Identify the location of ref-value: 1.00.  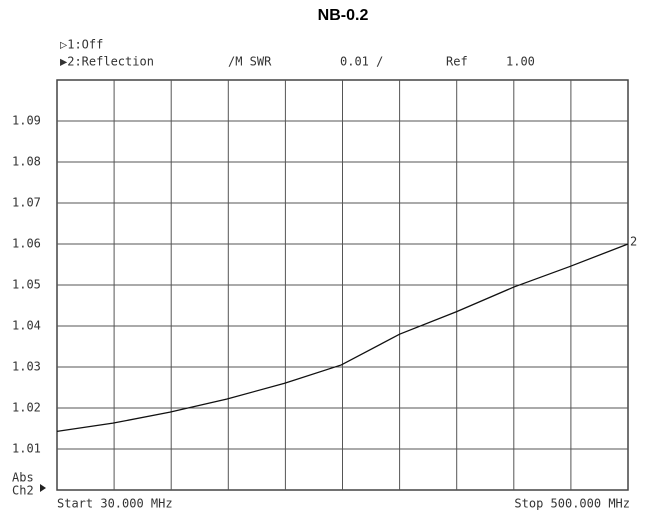
(520, 62).